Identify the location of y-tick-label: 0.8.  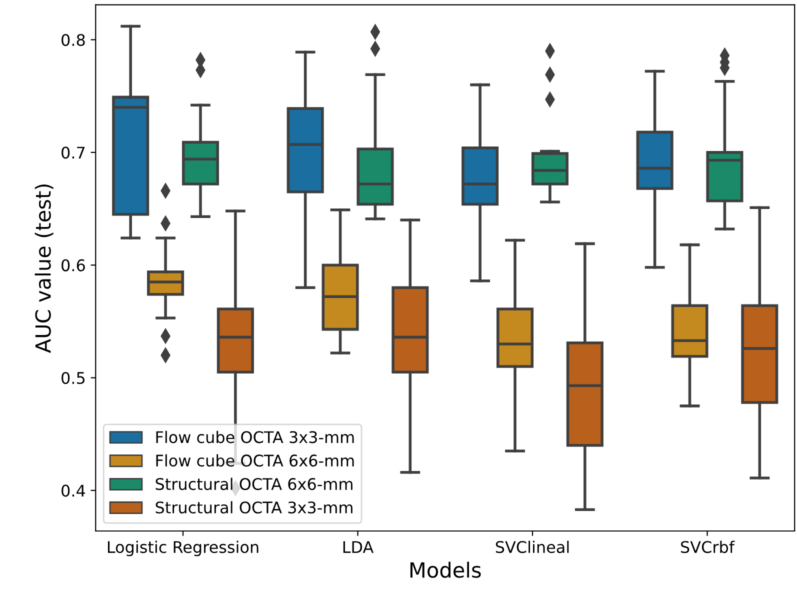
(73, 40).